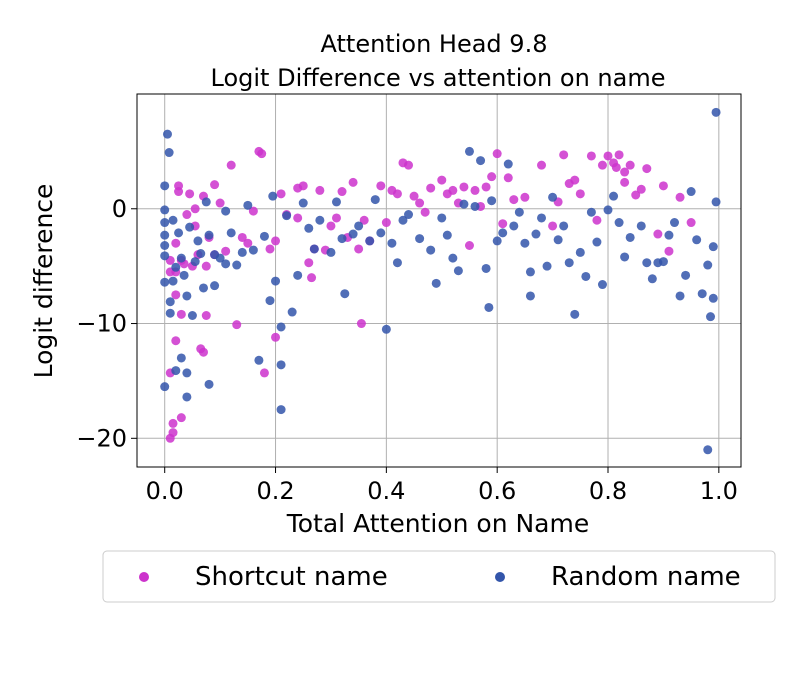 The image size is (800, 700). What do you see at coordinates (434, 44) in the screenshot?
I see `chart-title-line-1: Attention Head 9.8` at bounding box center [434, 44].